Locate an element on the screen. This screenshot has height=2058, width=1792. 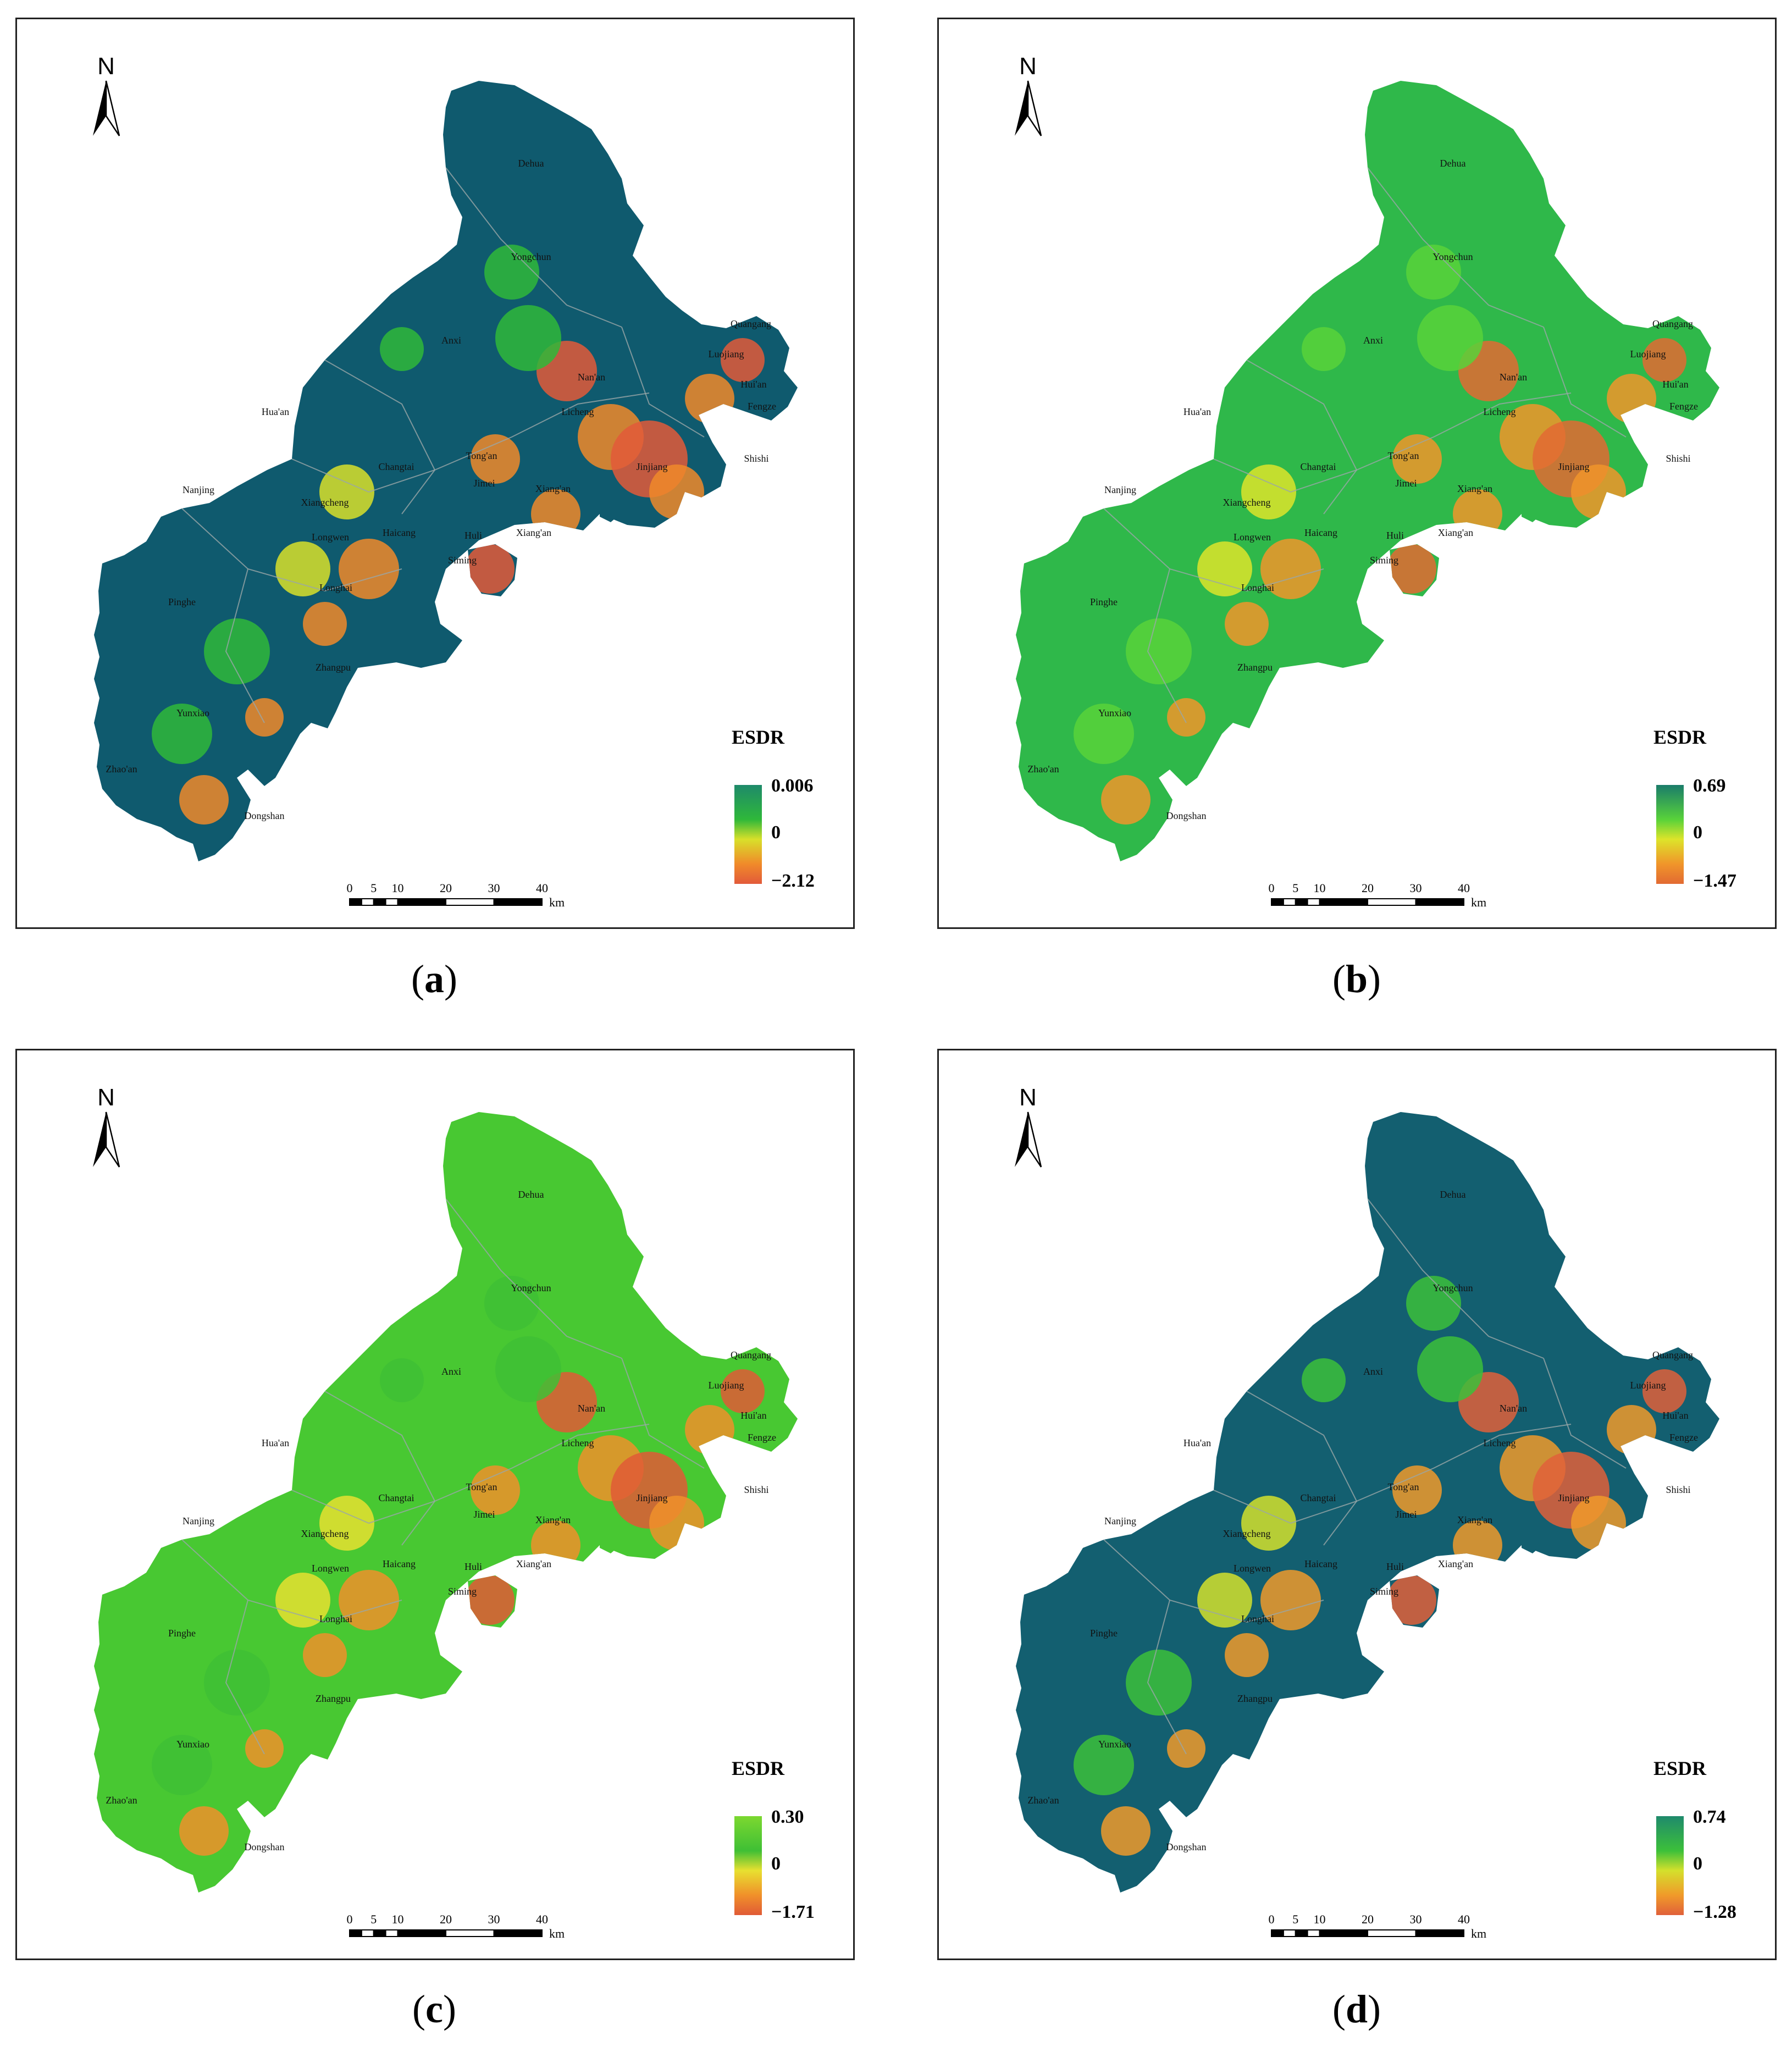
caption-a: (a) is located at coordinates (434, 979).